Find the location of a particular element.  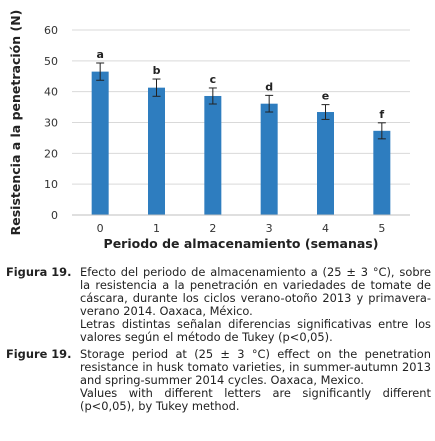

y-tick-label: 0 is located at coordinates (54, 215).